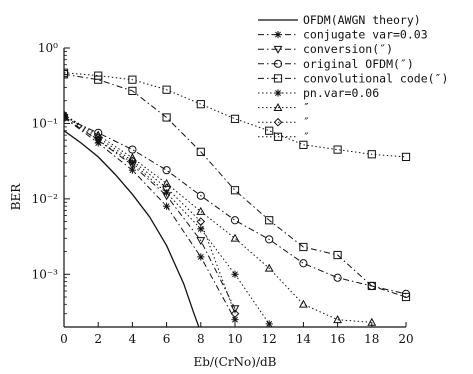 The width and height of the screenshot is (473, 374). I want to click on x-tick-label: 16, so click(337, 339).